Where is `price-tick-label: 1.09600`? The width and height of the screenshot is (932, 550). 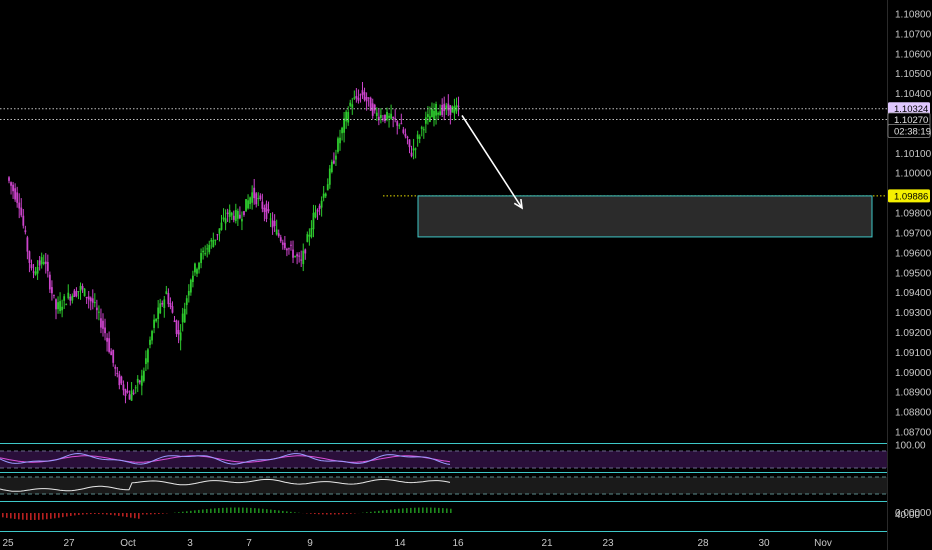
price-tick-label: 1.09600 is located at coordinates (913, 253).